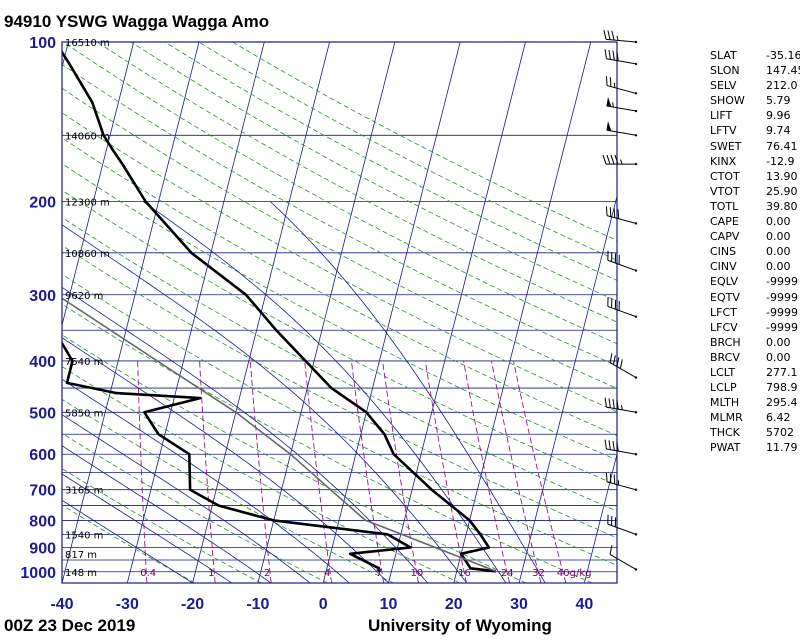 This screenshot has width=800, height=640. What do you see at coordinates (507, 573) in the screenshot?
I see `mixing-ratio-label: 24` at bounding box center [507, 573].